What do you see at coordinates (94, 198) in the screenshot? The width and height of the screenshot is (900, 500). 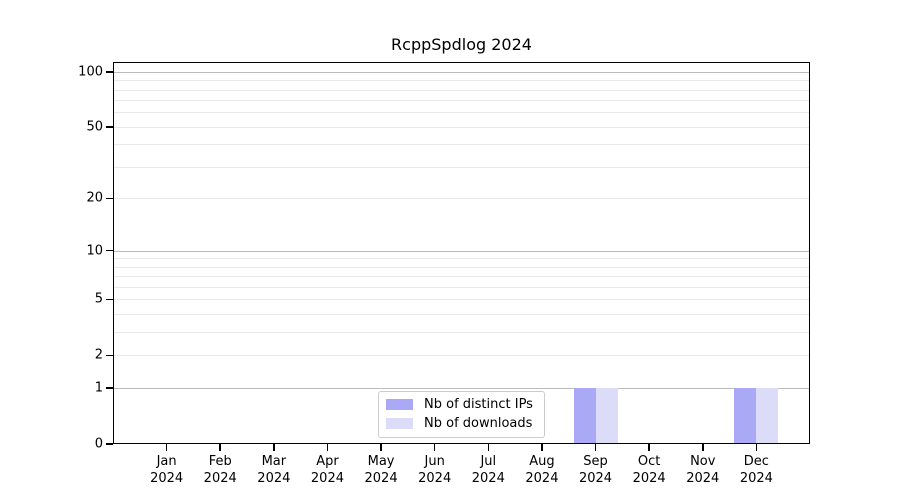 I see `y-tick-label: 20` at bounding box center [94, 198].